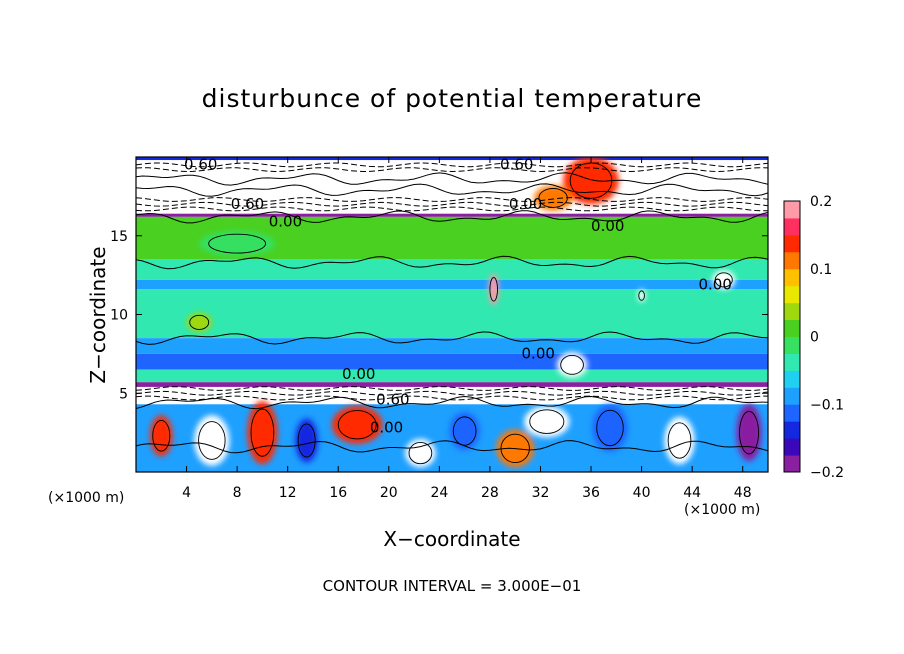 The width and height of the screenshot is (904, 654). What do you see at coordinates (237, 493) in the screenshot?
I see `x-tick-label: 8` at bounding box center [237, 493].